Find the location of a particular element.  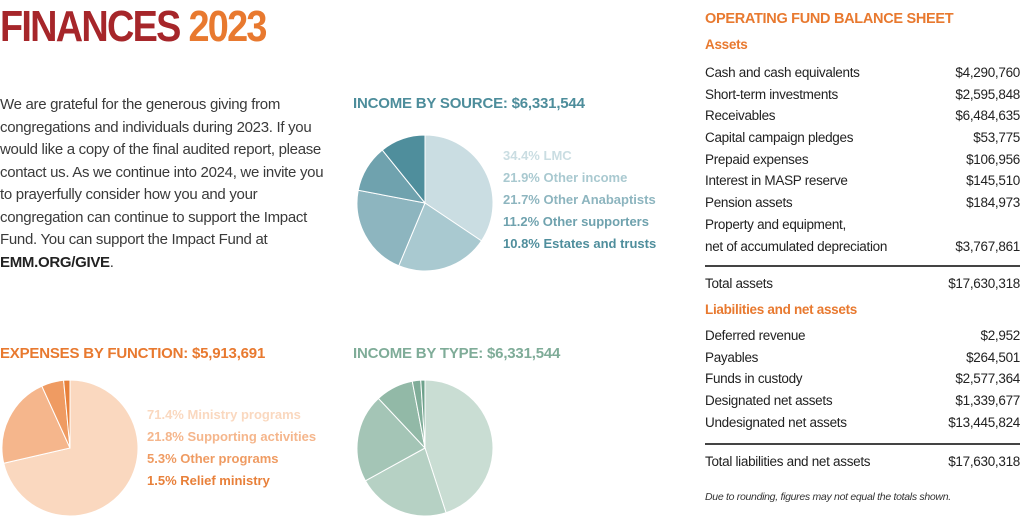

row-value: $184,973 is located at coordinates (993, 203).